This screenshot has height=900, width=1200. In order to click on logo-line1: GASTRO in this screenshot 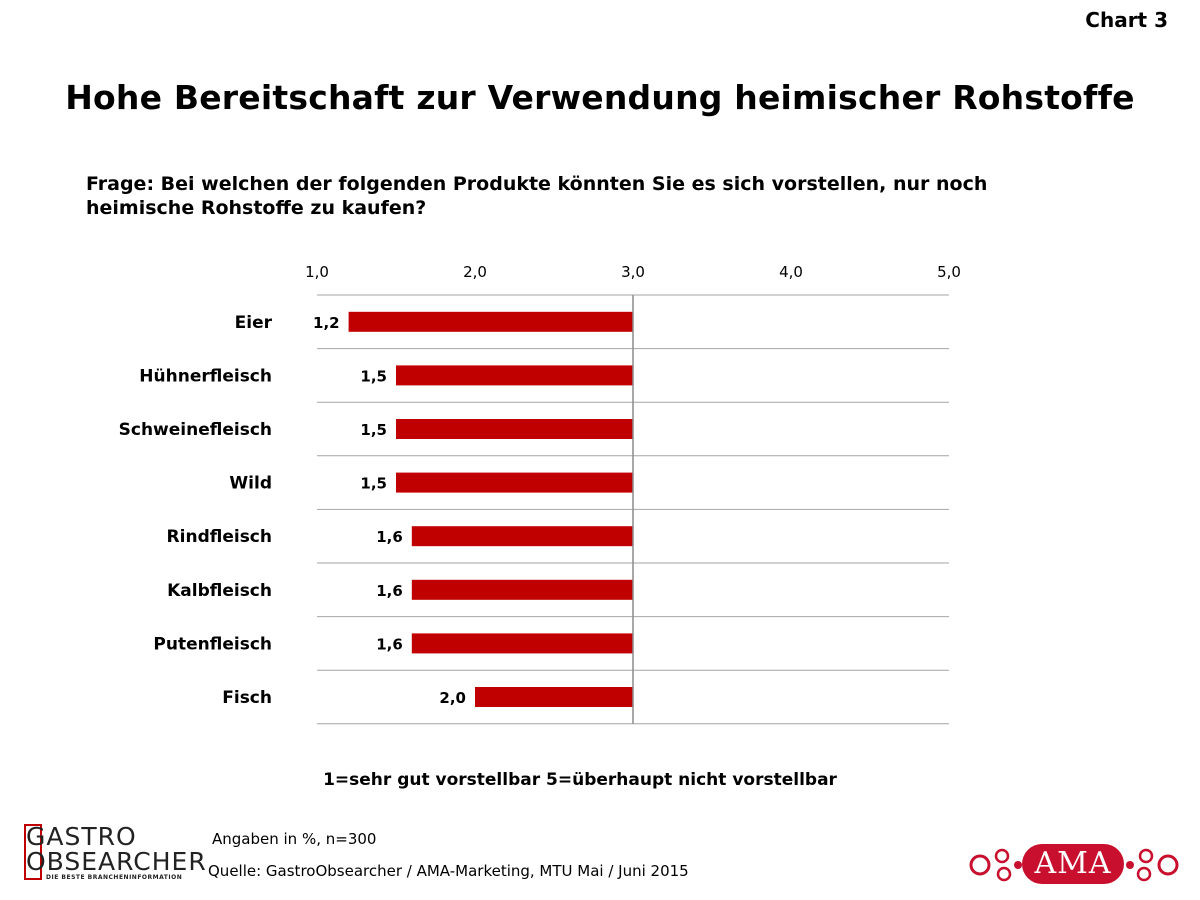, I will do `click(81, 836)`.